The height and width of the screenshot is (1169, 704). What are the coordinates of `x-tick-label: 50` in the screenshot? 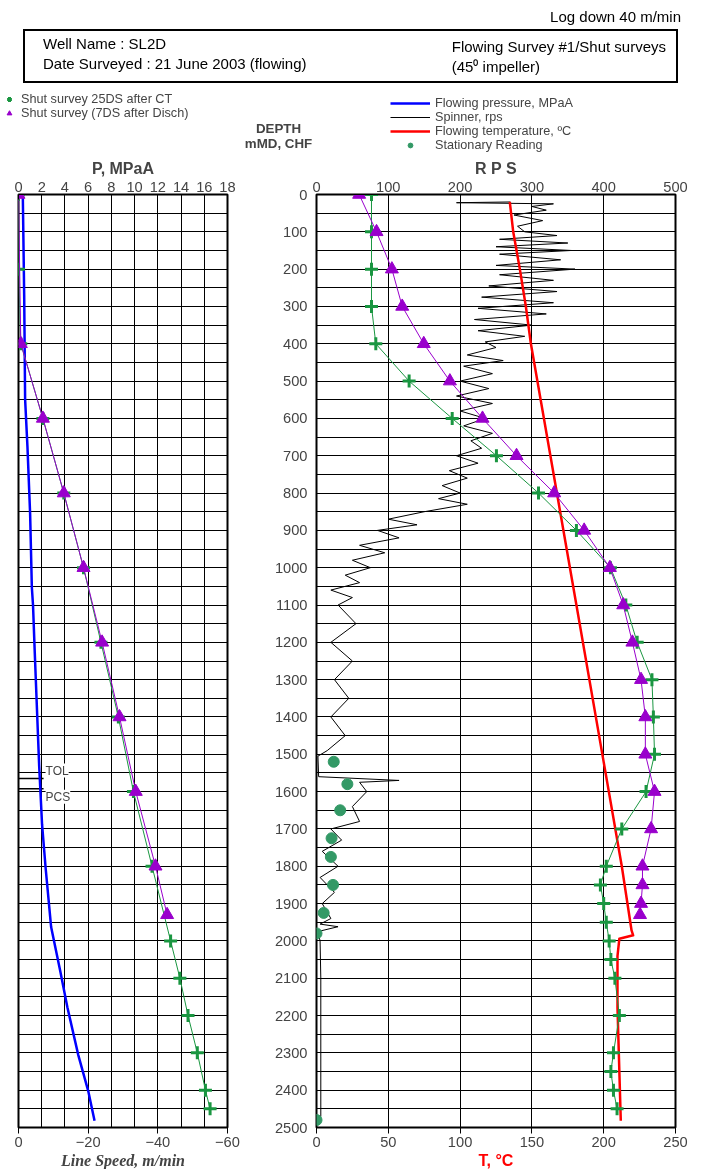 It's located at (388, 1141).